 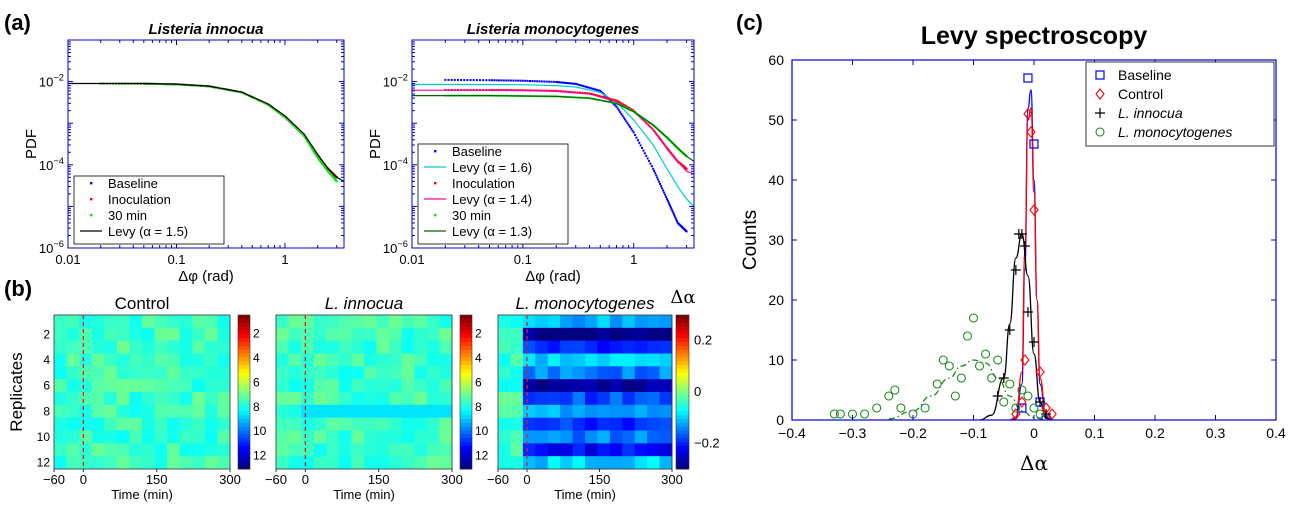 I want to click on colorbar-frame, so click(x=244, y=392).